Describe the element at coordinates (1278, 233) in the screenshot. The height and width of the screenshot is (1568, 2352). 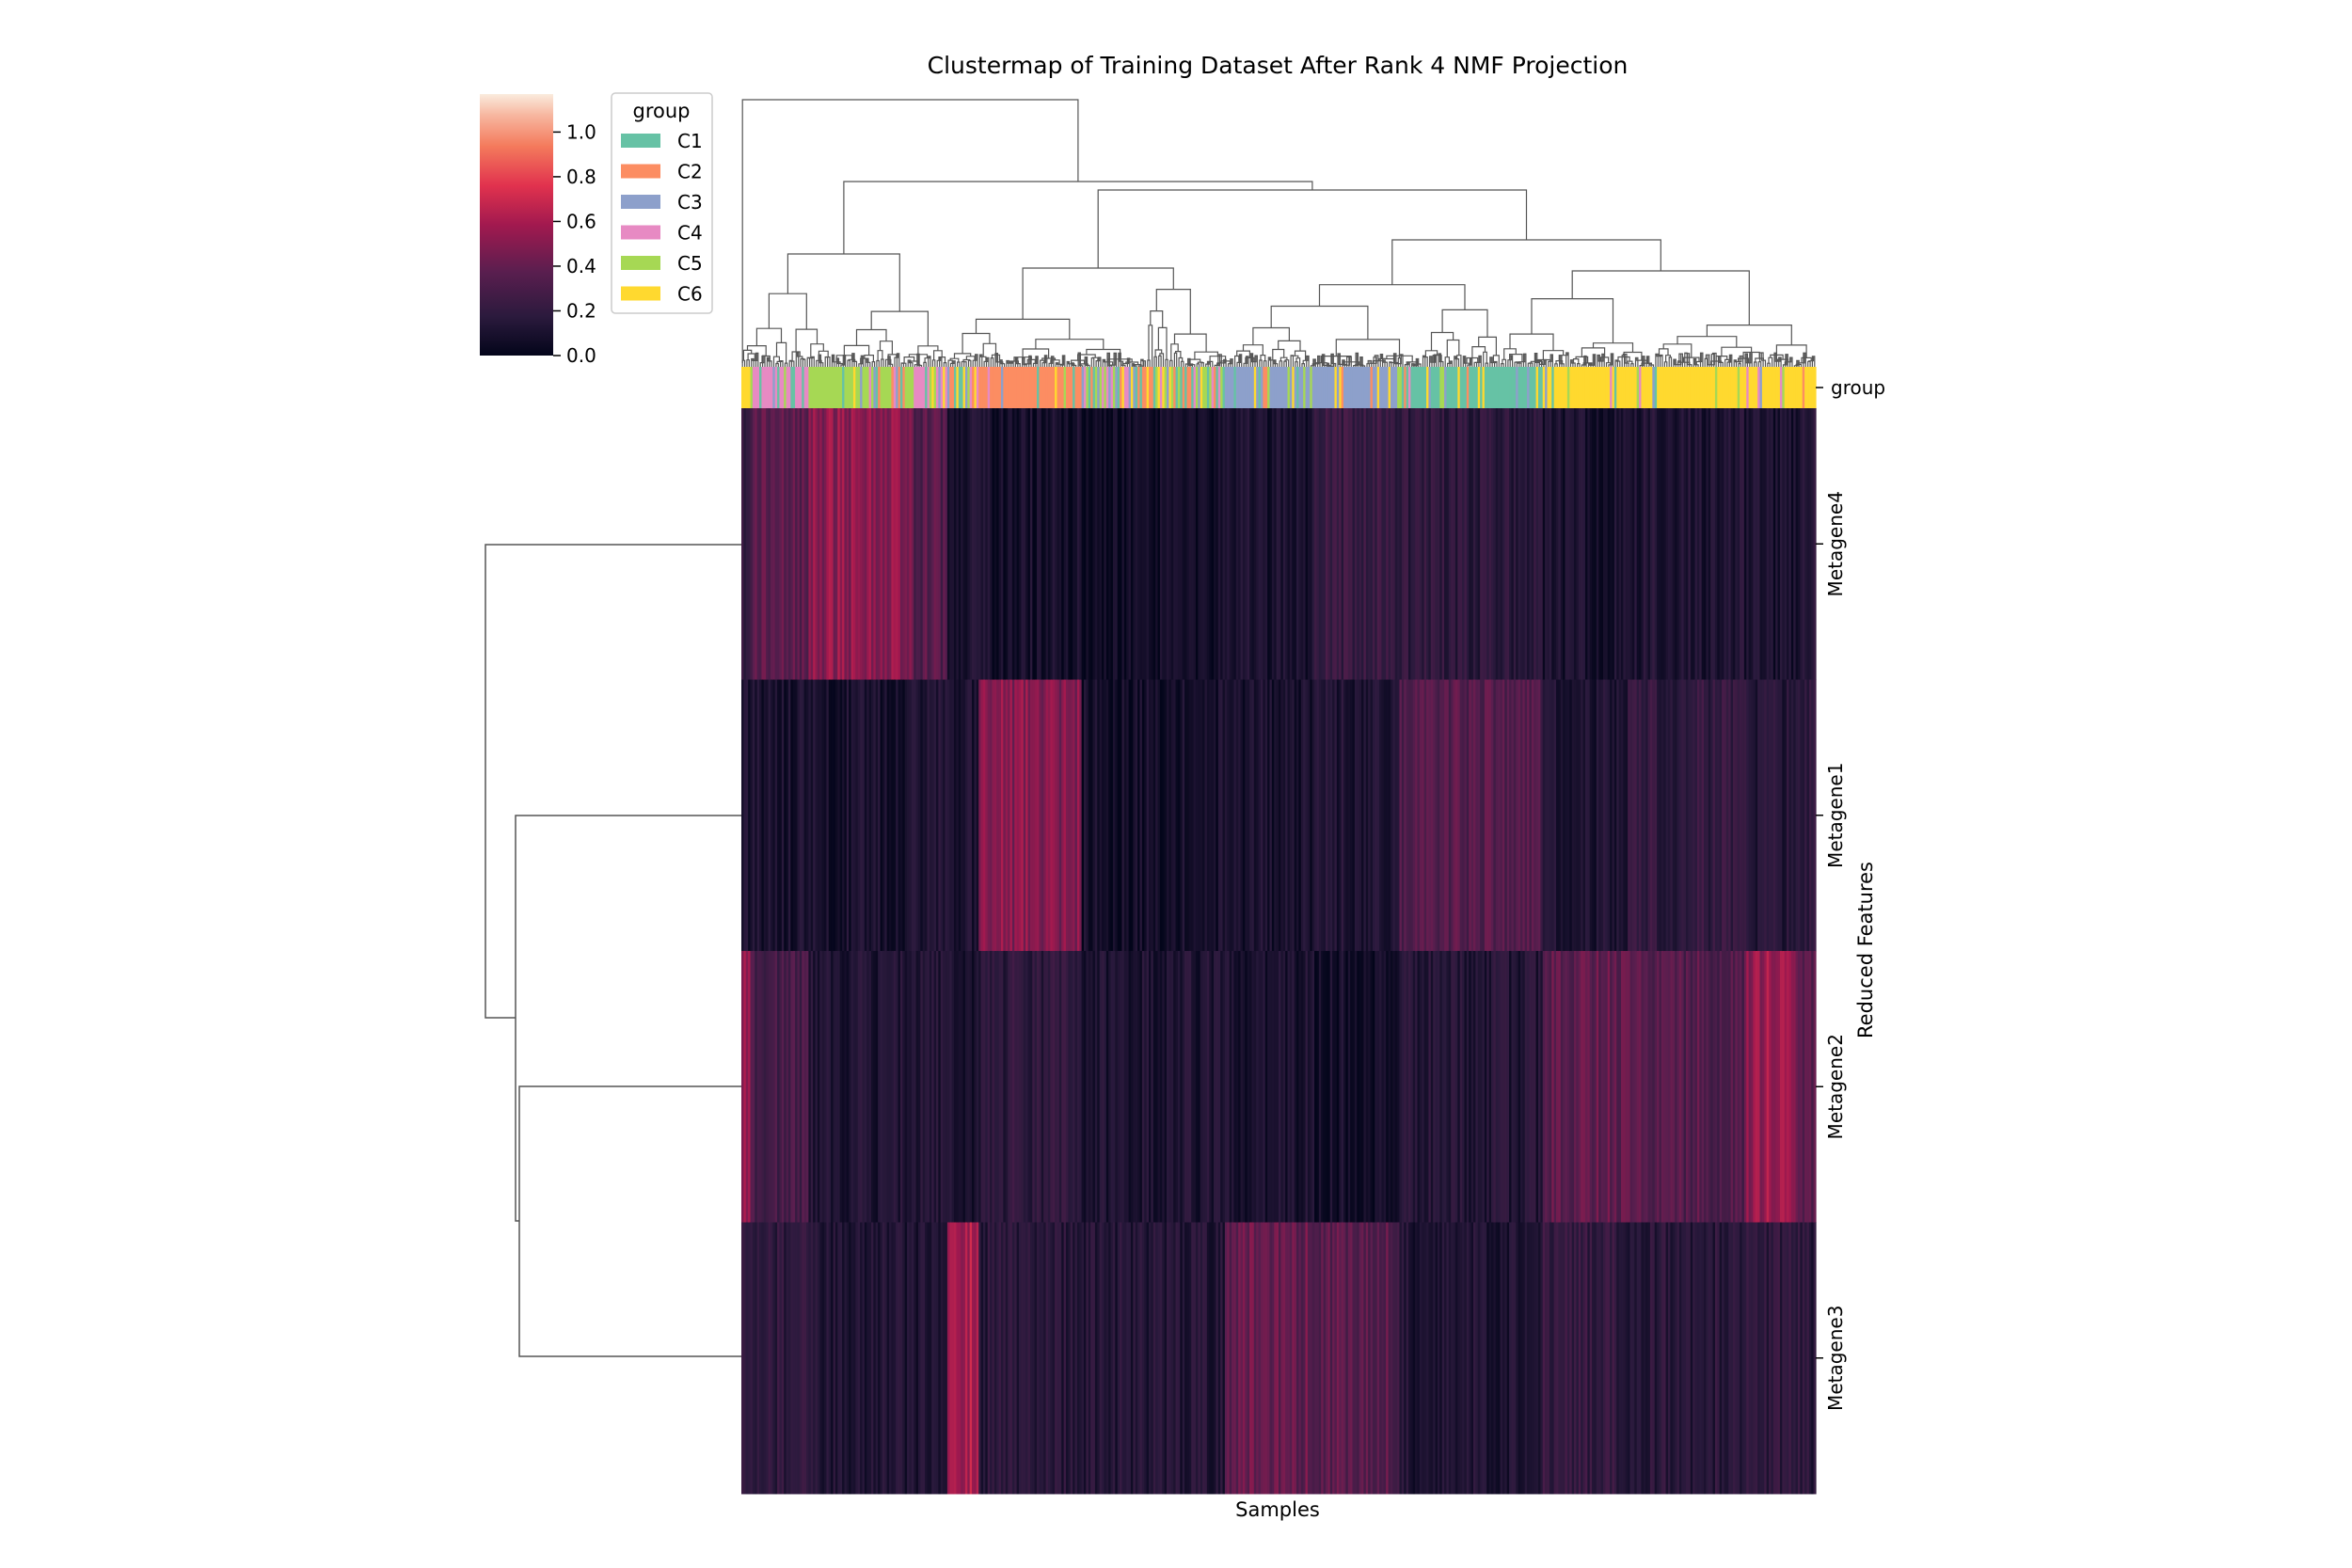
I see `column-dendrogram` at that location.